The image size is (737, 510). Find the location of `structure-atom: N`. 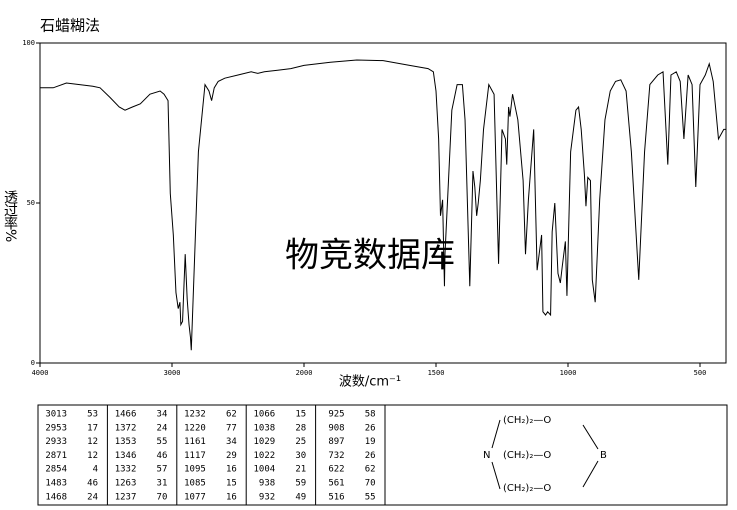

structure-atom: N is located at coordinates (486, 455).